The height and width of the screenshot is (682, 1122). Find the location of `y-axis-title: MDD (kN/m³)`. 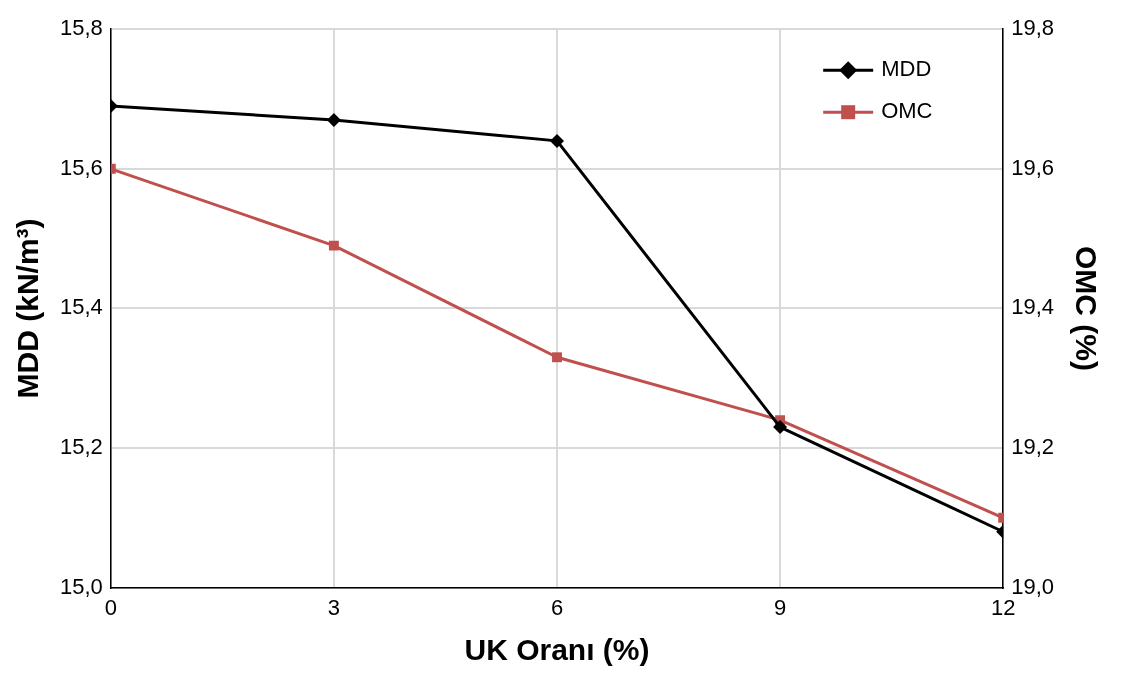

y-axis-title: MDD (kN/m³) is located at coordinates (28, 308).